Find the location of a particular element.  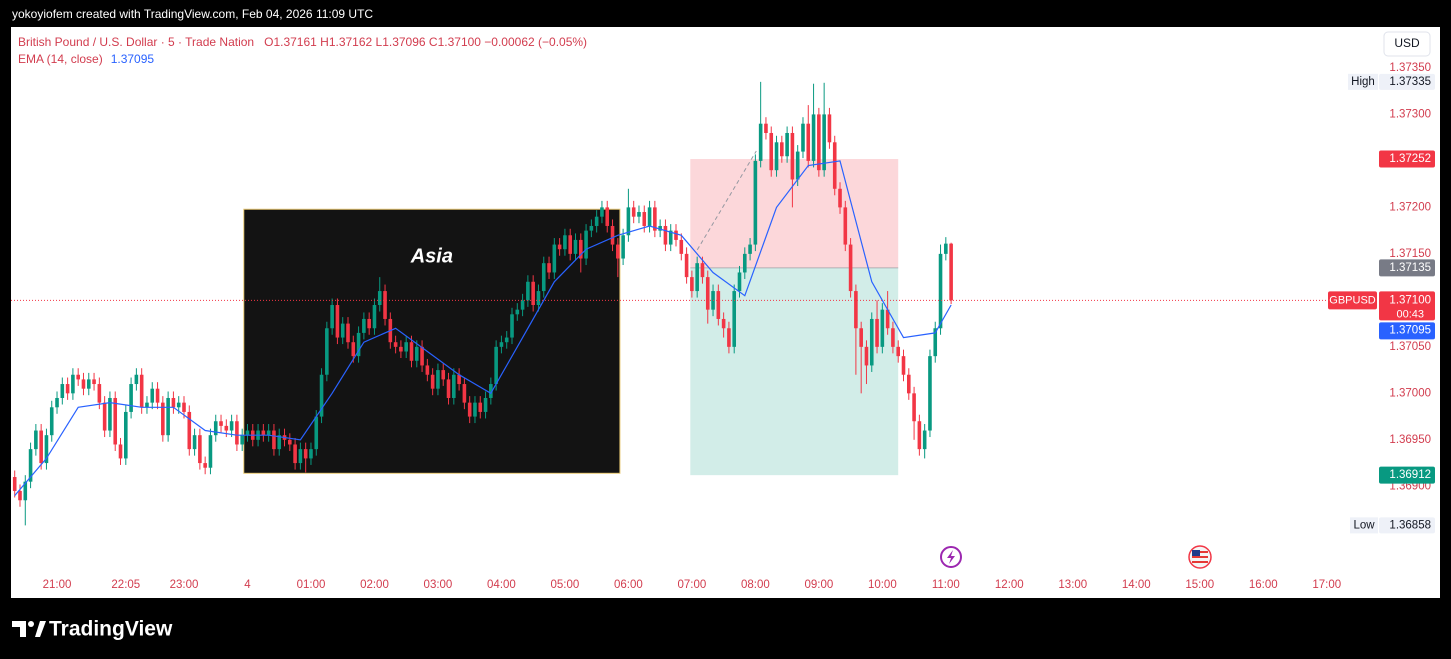

x-tick-label: 02:00 is located at coordinates (374, 585).